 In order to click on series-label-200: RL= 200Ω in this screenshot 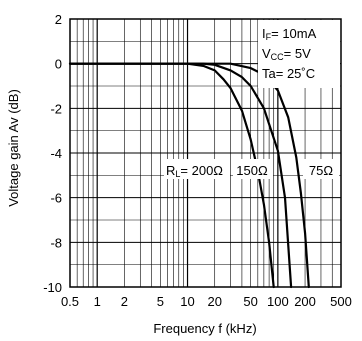, I will do `click(194, 171)`.